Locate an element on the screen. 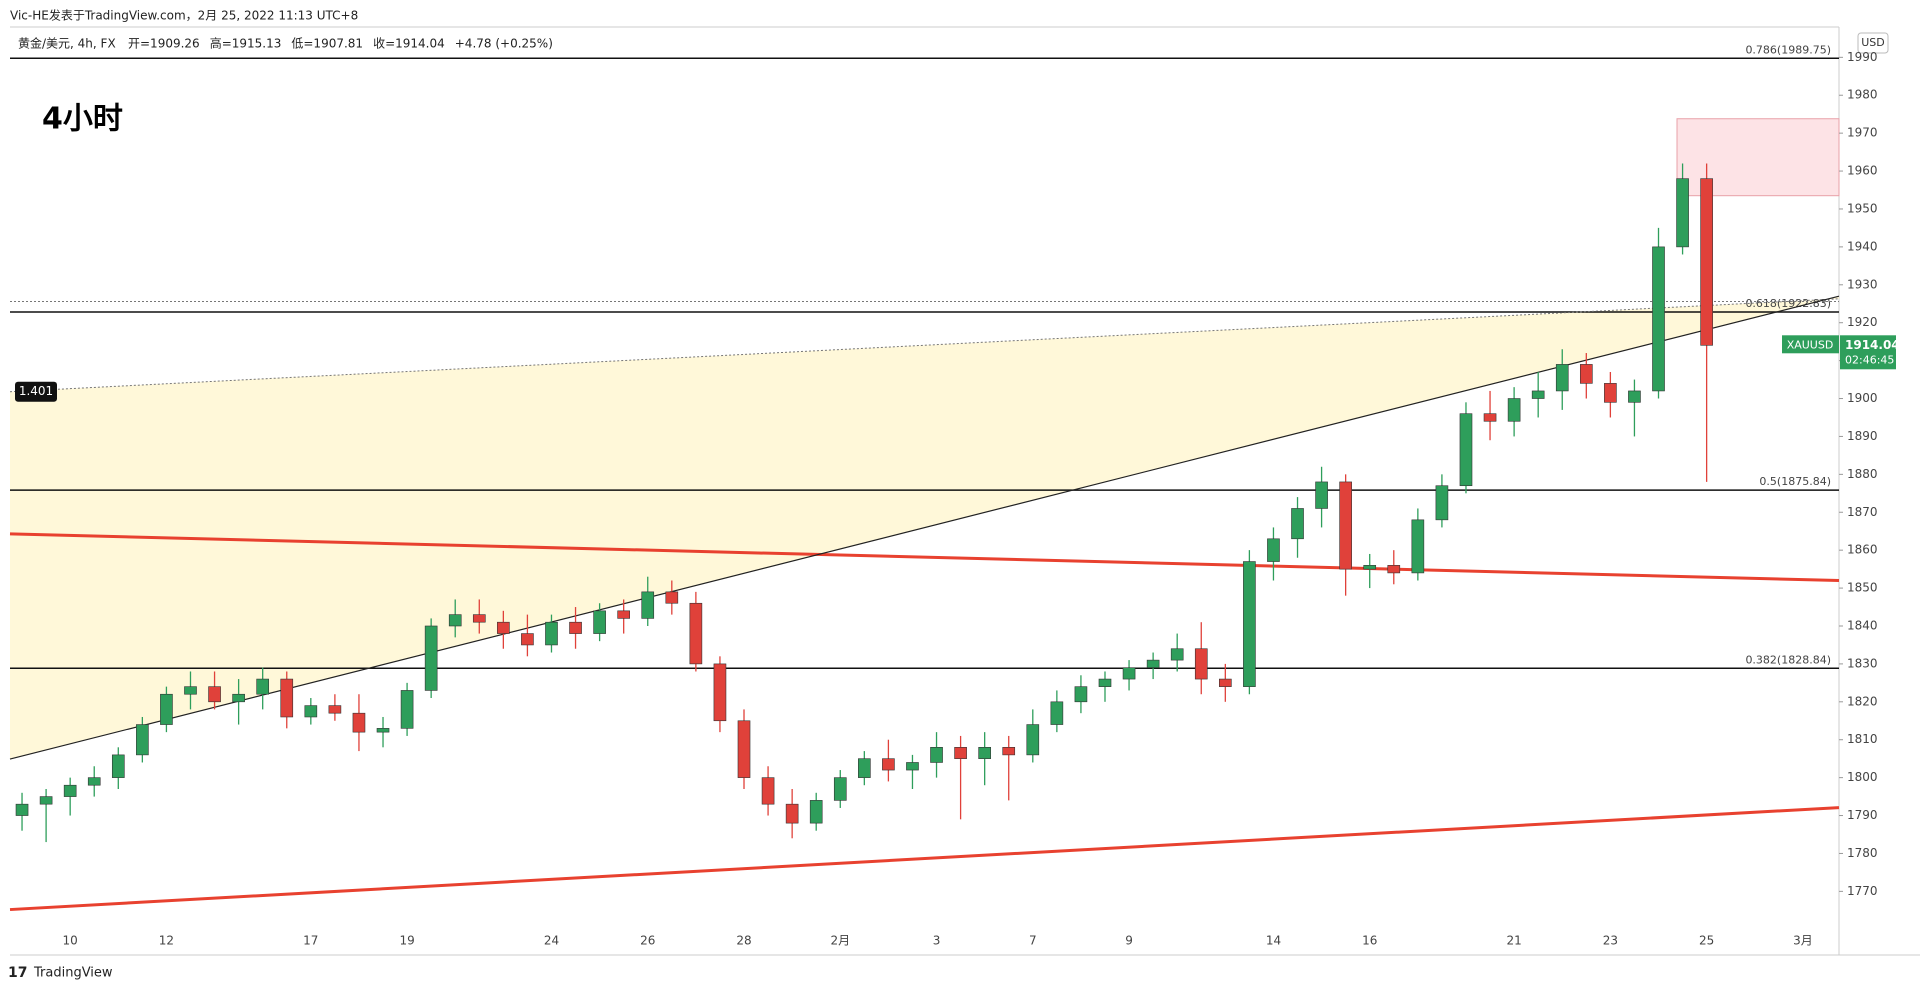 The height and width of the screenshot is (988, 1920). price-tag-axis-box is located at coordinates (1868, 352).